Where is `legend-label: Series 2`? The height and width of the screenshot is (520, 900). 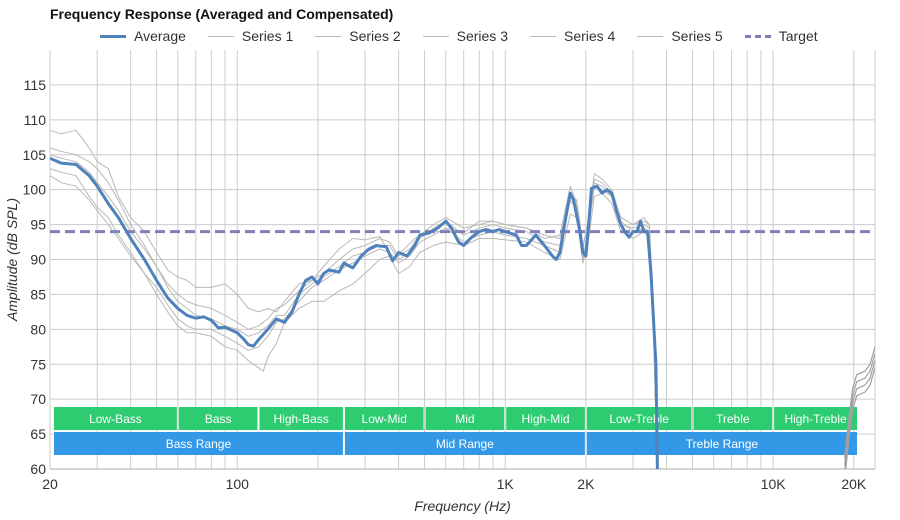
legend-label: Series 2 is located at coordinates (375, 36).